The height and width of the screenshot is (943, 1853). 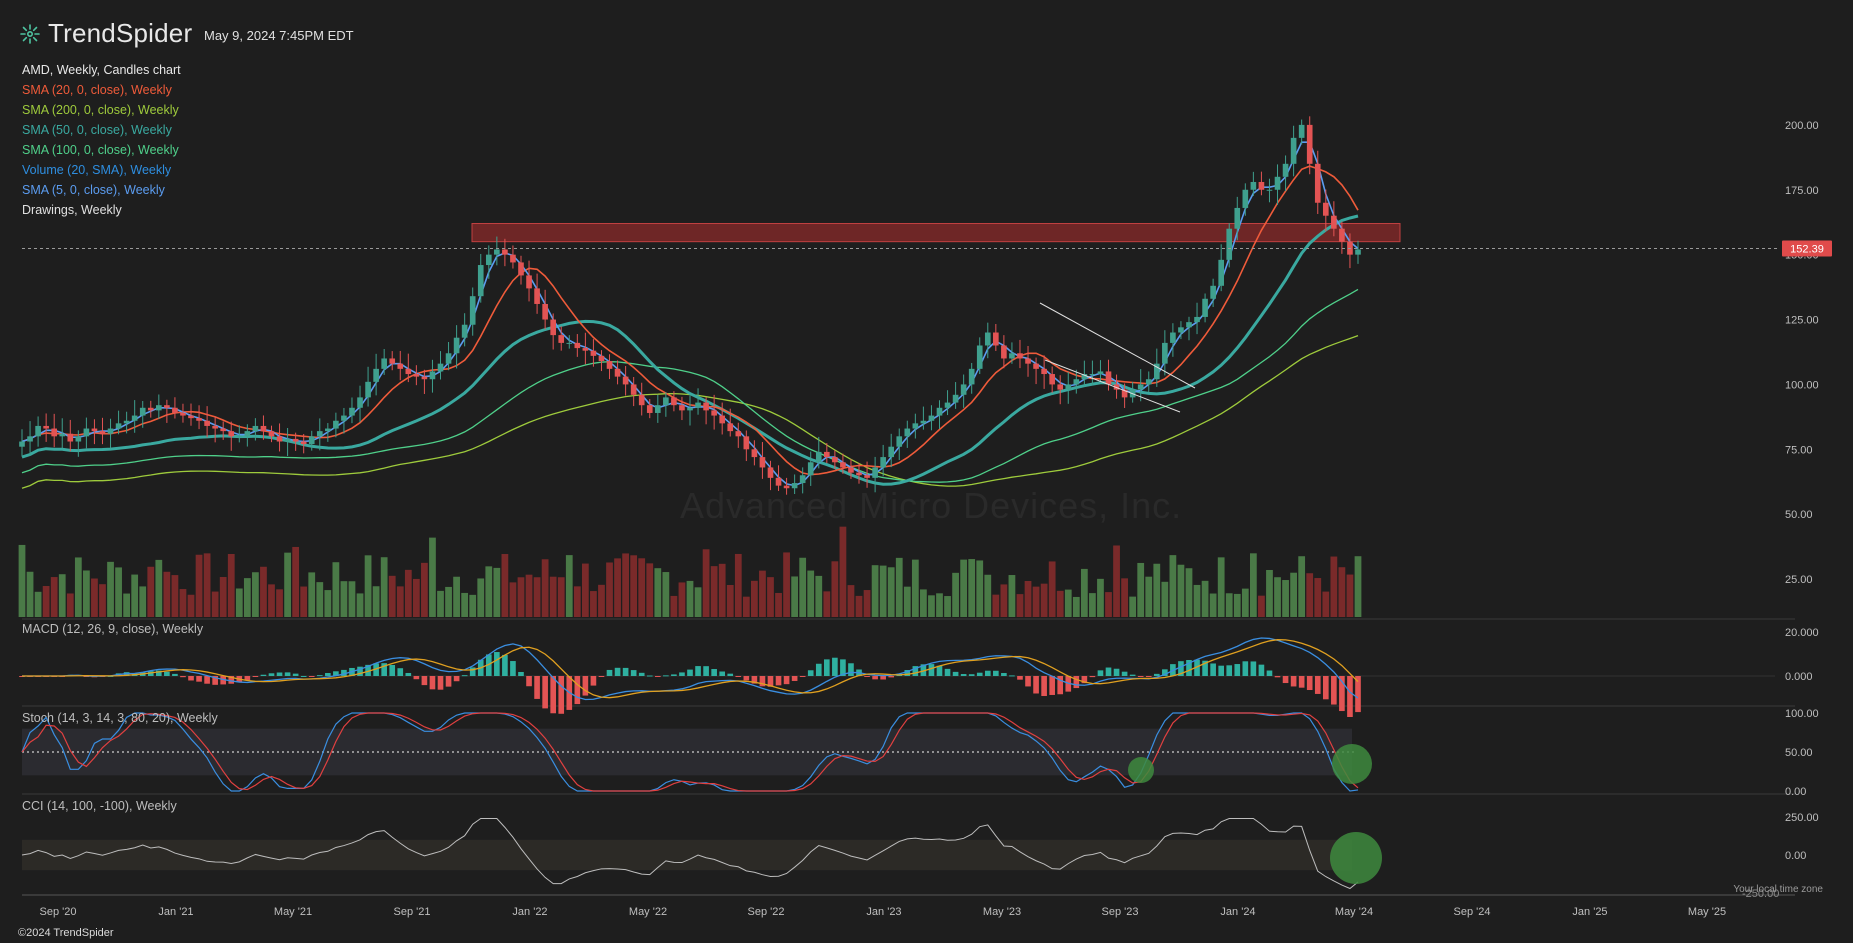 I want to click on legend-item-sma200: SMA (200, 0, close), Weekly, so click(x=100, y=110).